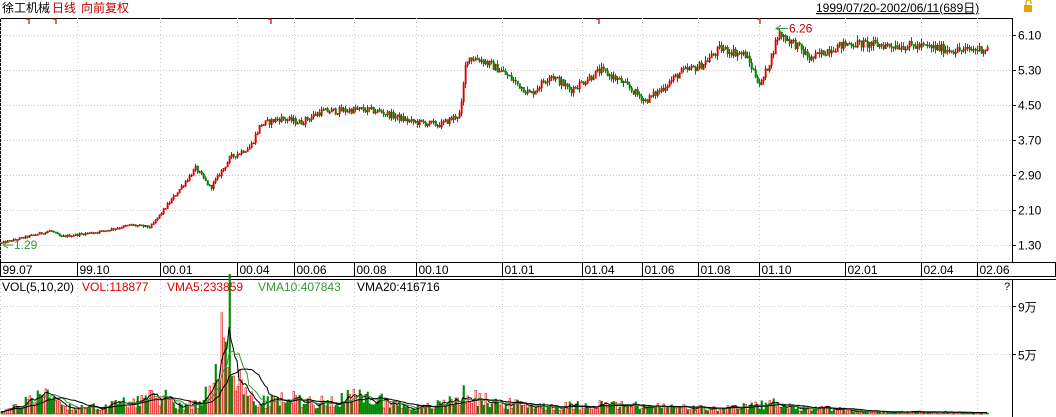 The image size is (1056, 417). I want to click on event-marker, so click(28, 21).